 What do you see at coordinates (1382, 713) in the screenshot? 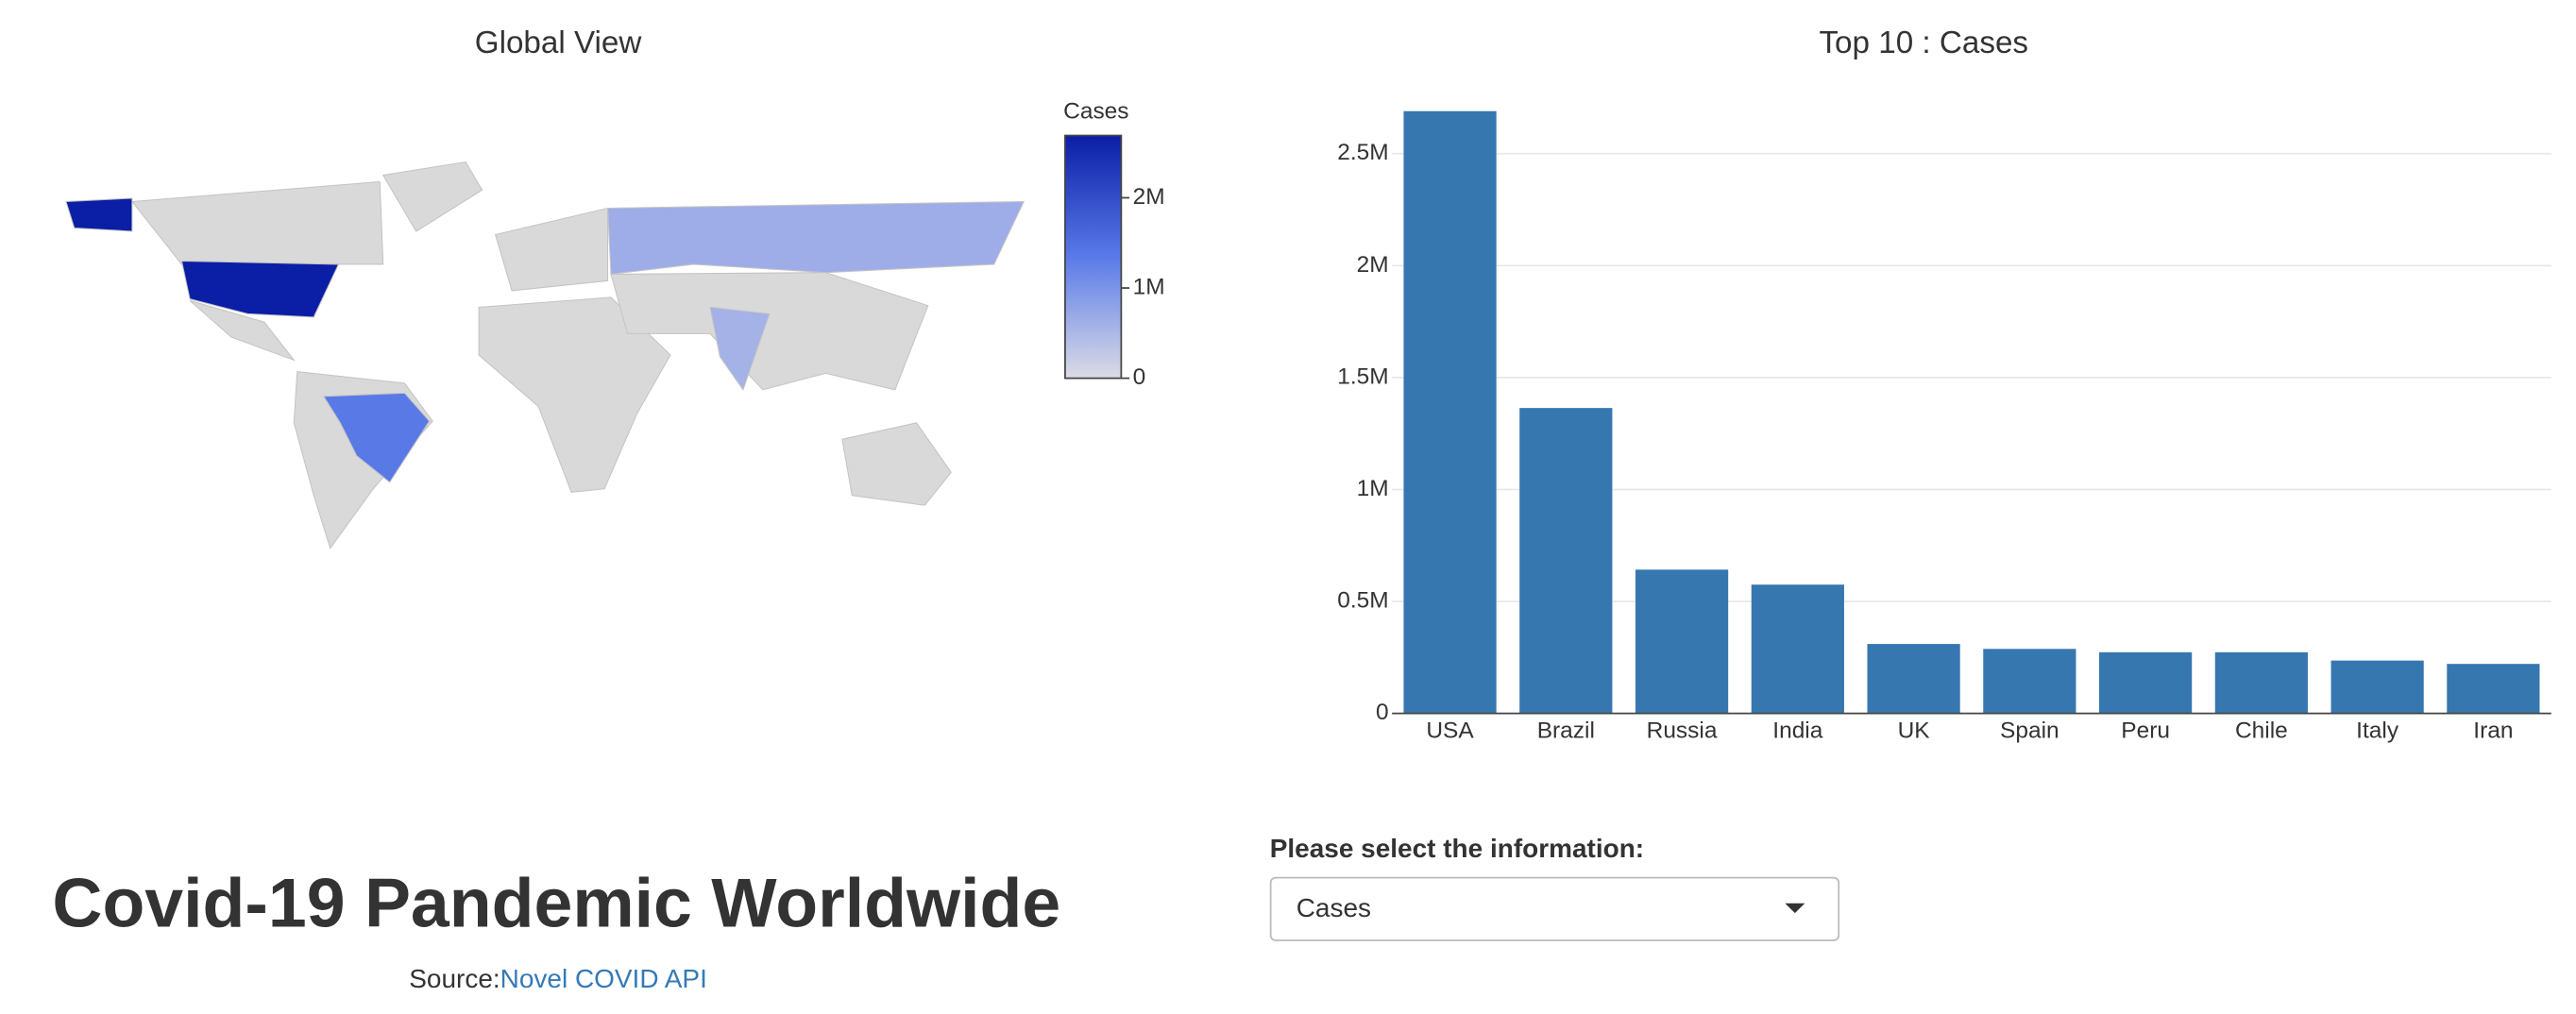
I see `y-tick-label: 0` at bounding box center [1382, 713].